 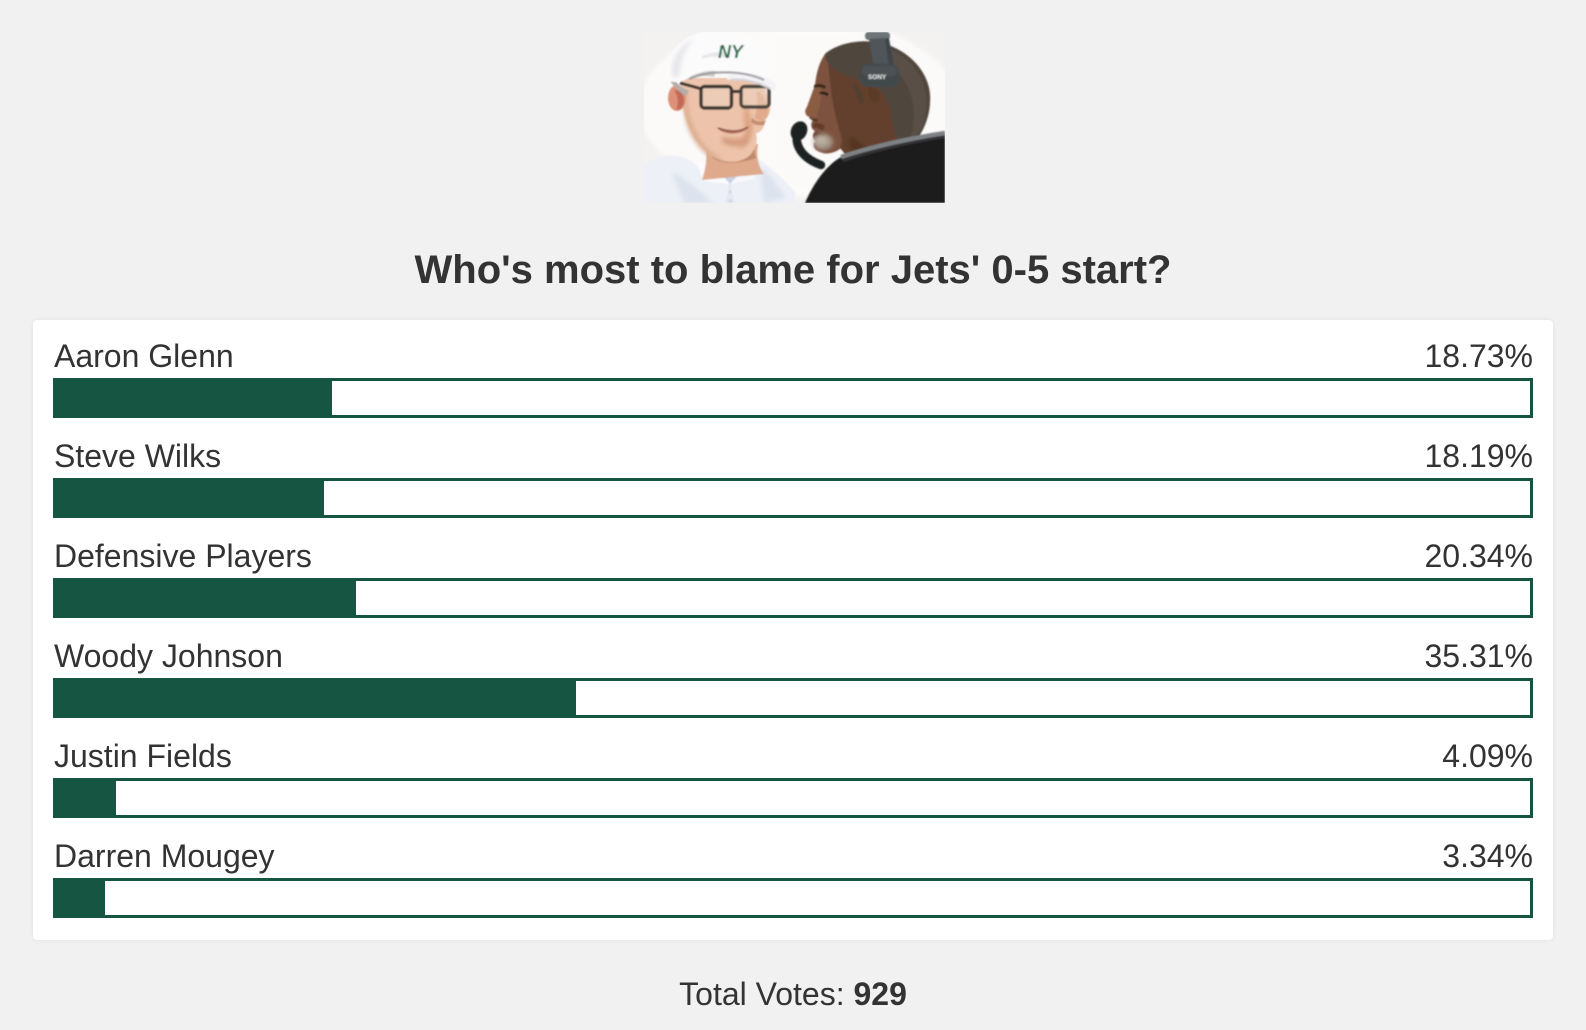 What do you see at coordinates (731, 52) in the screenshot?
I see `svg-text: NY` at bounding box center [731, 52].